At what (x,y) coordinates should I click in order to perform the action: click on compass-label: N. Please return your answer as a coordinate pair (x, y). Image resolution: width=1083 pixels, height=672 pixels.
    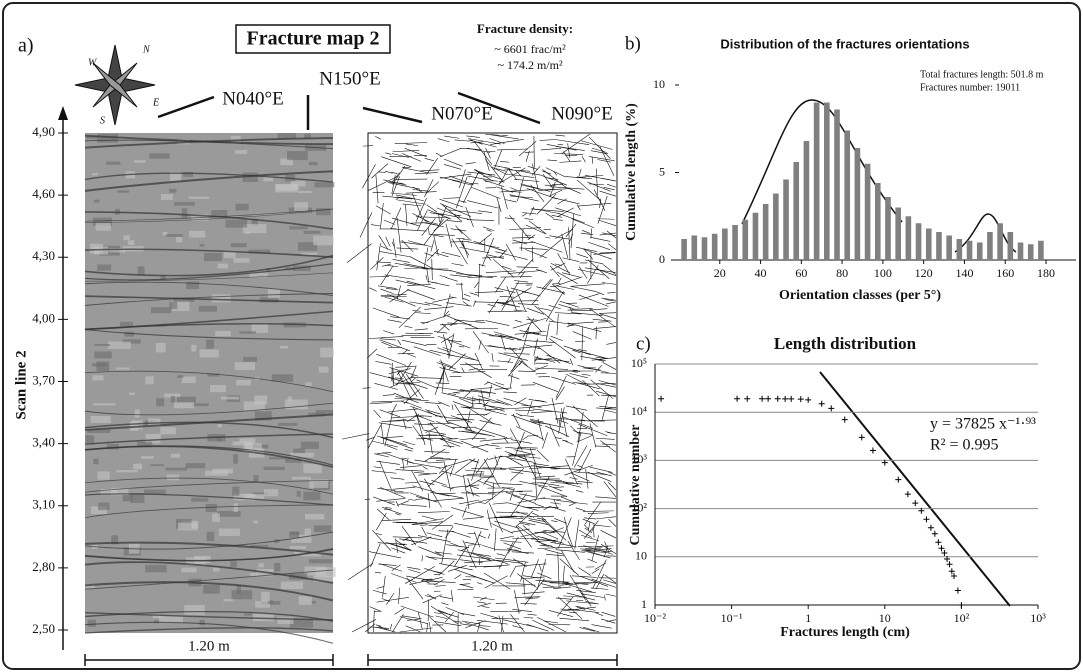
    Looking at the image, I should click on (146, 49).